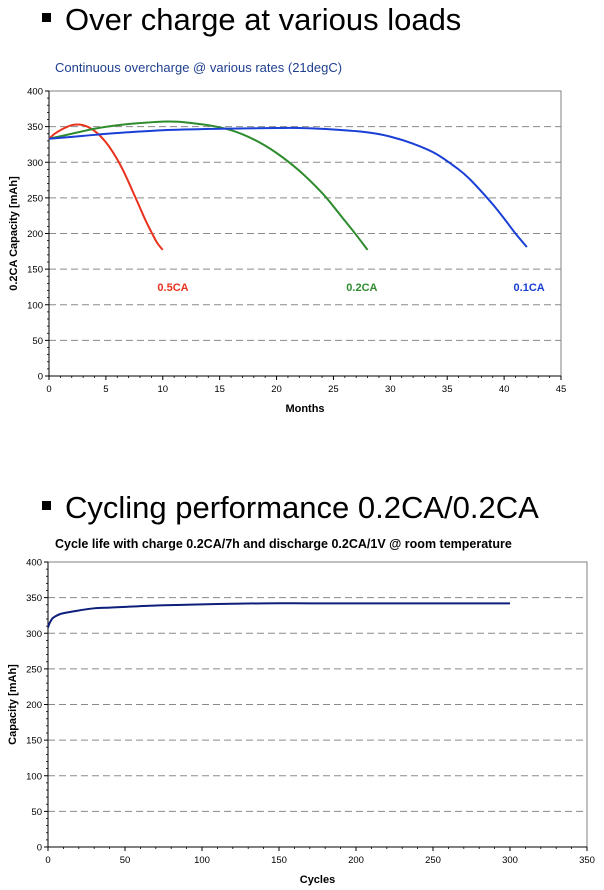  What do you see at coordinates (34, 563) in the screenshot?
I see `chart-cycle-life-y-tick-label: 400` at bounding box center [34, 563].